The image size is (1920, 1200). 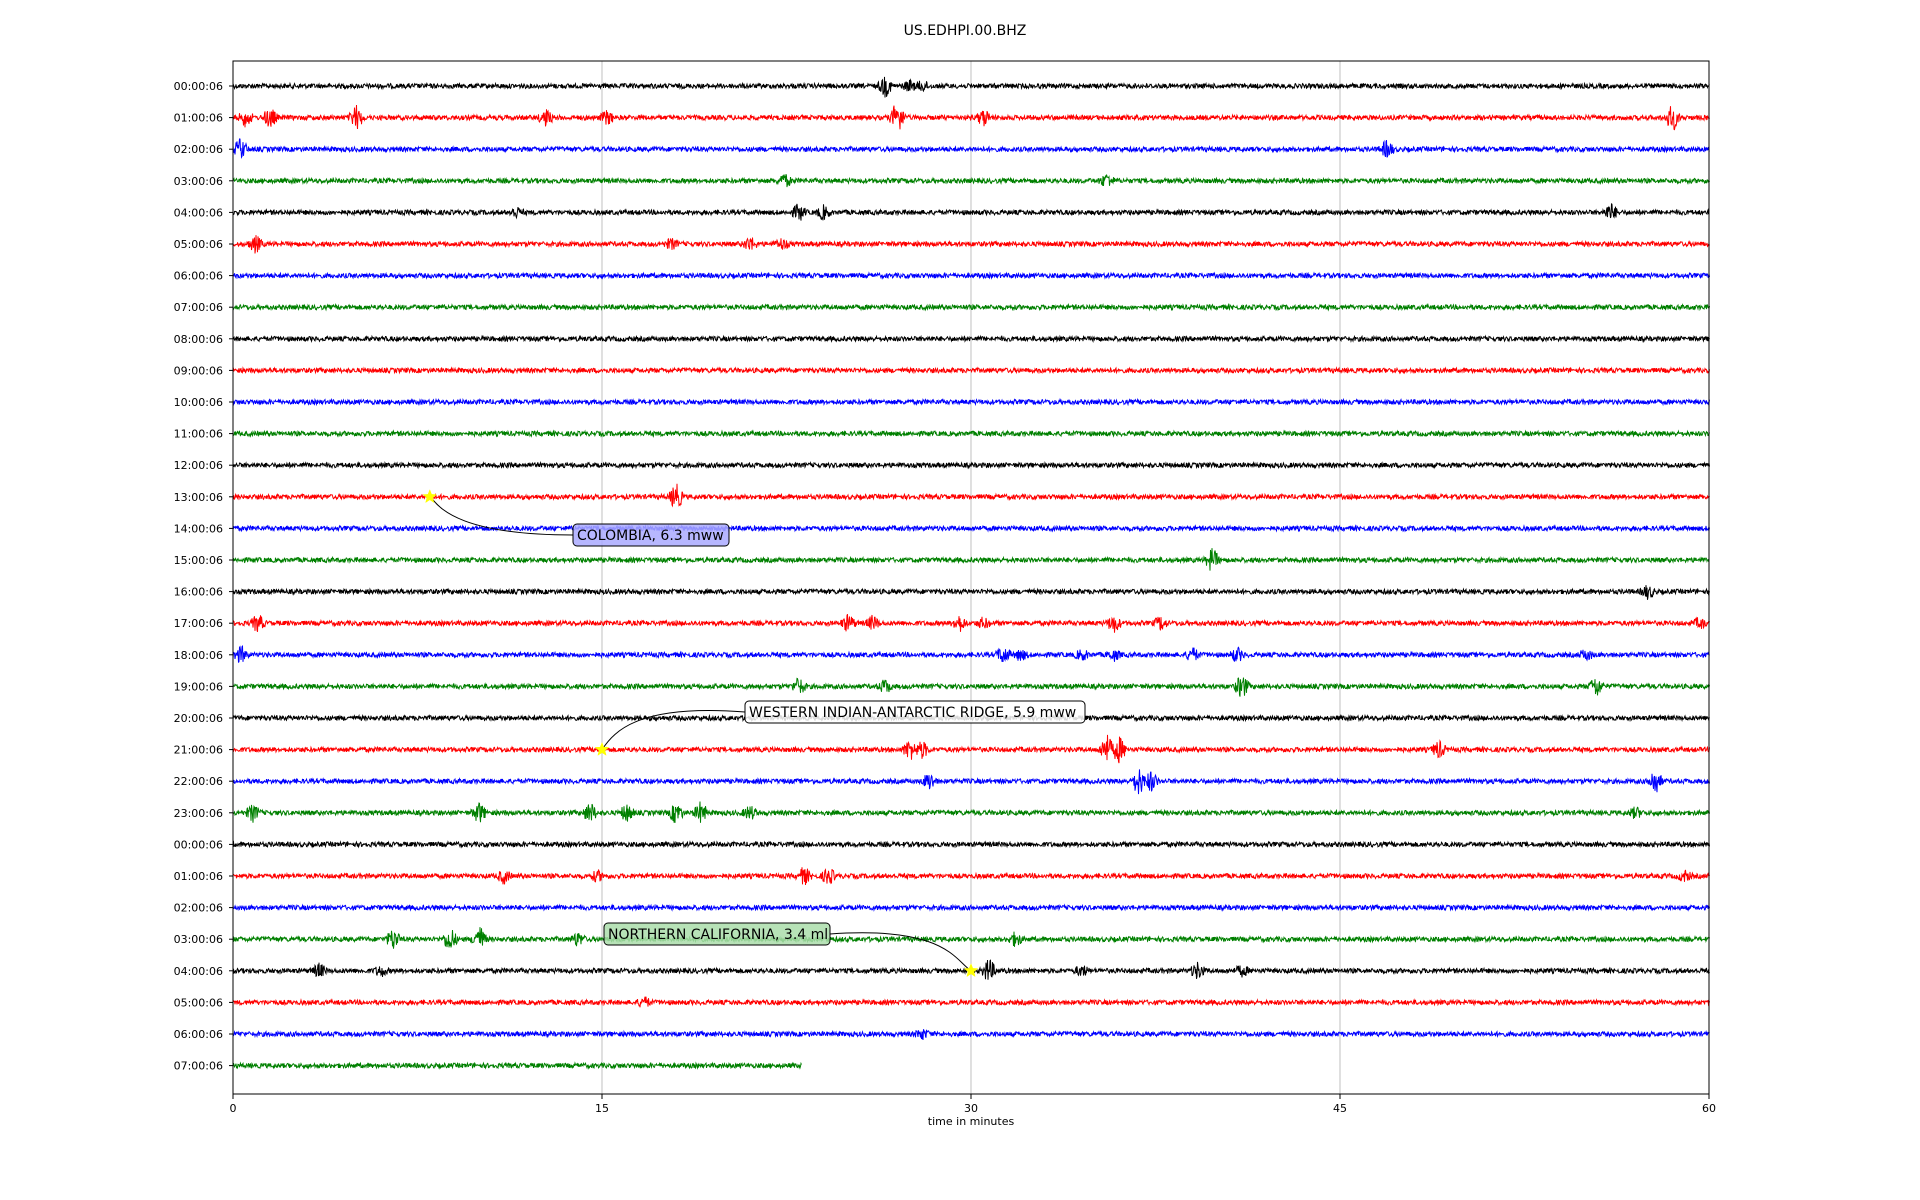 What do you see at coordinates (198, 118) in the screenshot?
I see `row-label-1: 01:00:06` at bounding box center [198, 118].